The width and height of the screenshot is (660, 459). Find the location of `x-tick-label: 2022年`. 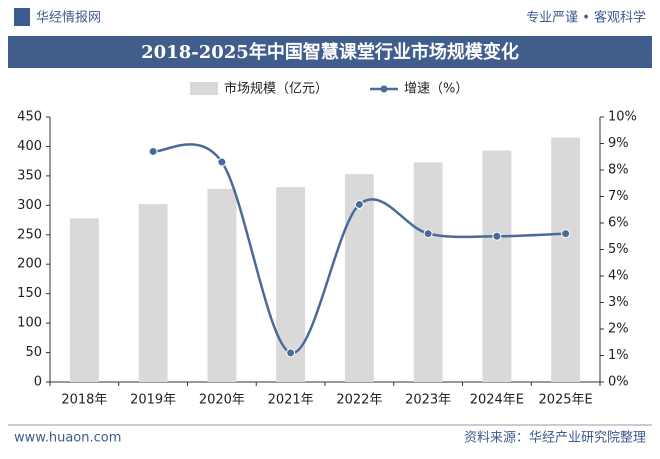

x-tick-label: 2022年 is located at coordinates (359, 400).